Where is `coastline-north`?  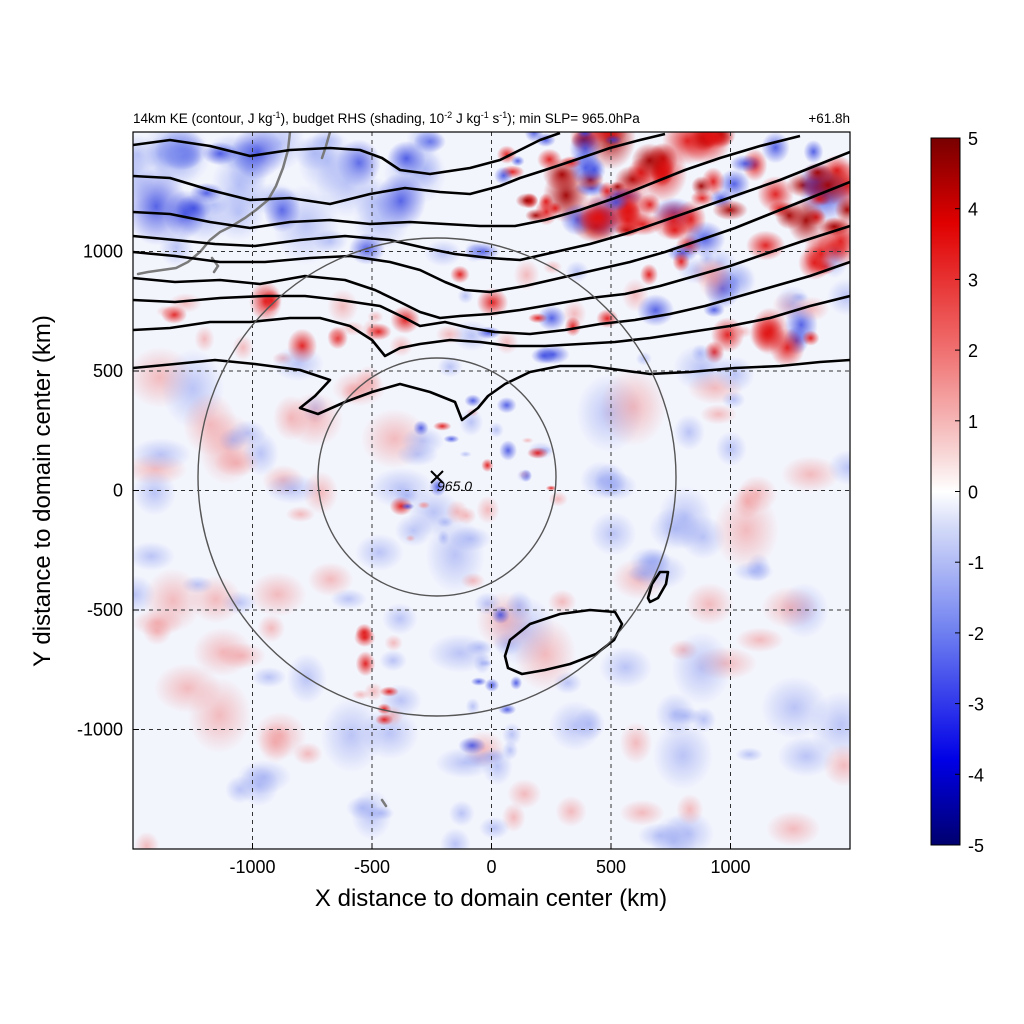
coastline-north is located at coordinates (214, 204).